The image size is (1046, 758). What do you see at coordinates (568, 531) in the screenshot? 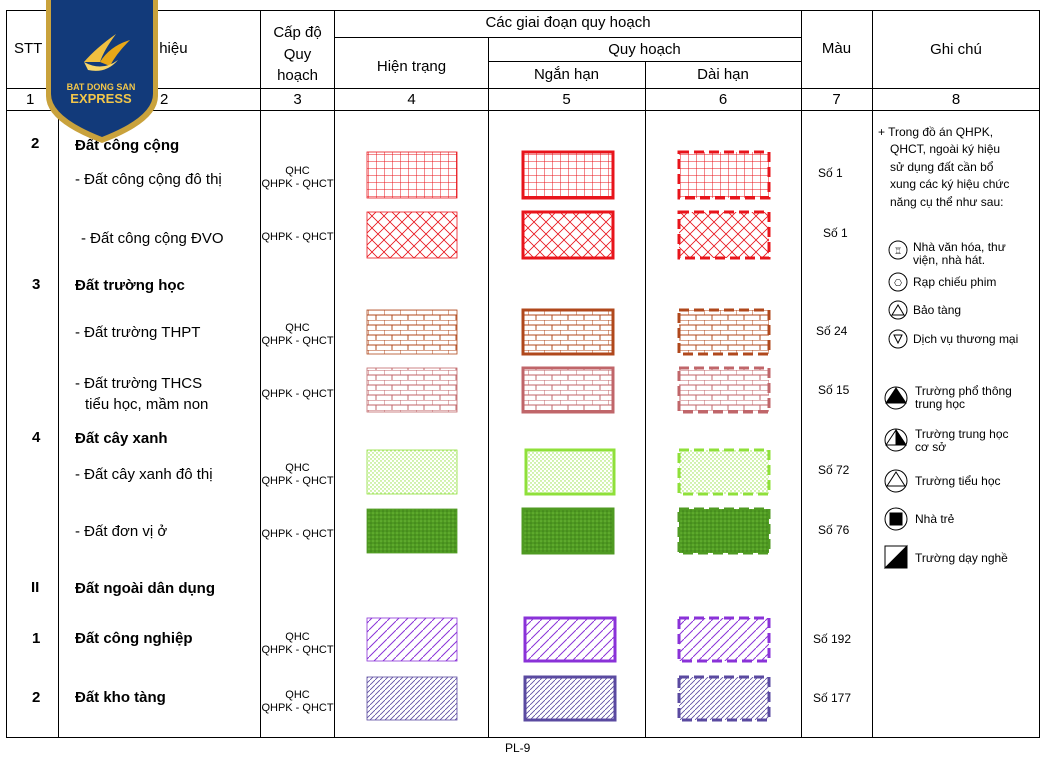
I see `swatch-green-unit` at bounding box center [568, 531].